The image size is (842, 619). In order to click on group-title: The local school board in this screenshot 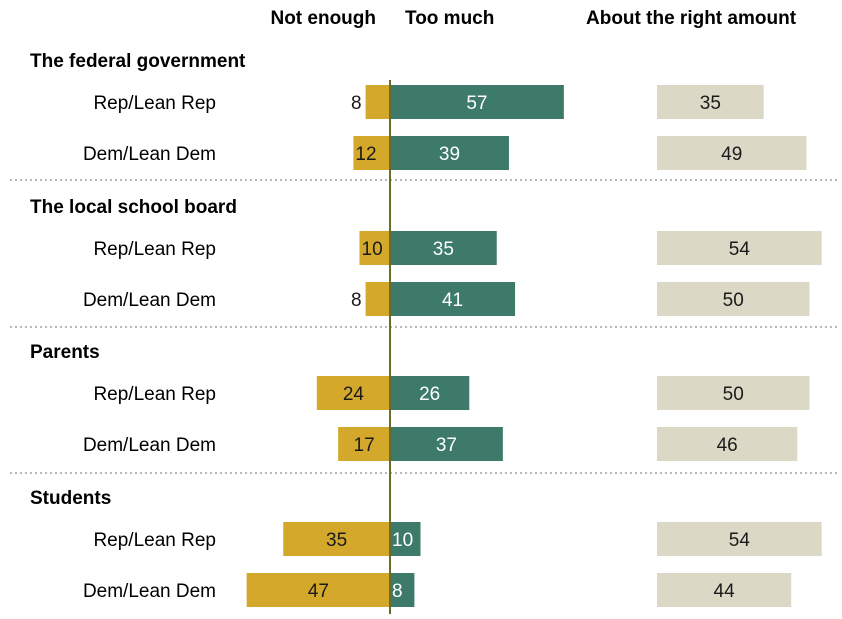, I will do `click(133, 207)`.